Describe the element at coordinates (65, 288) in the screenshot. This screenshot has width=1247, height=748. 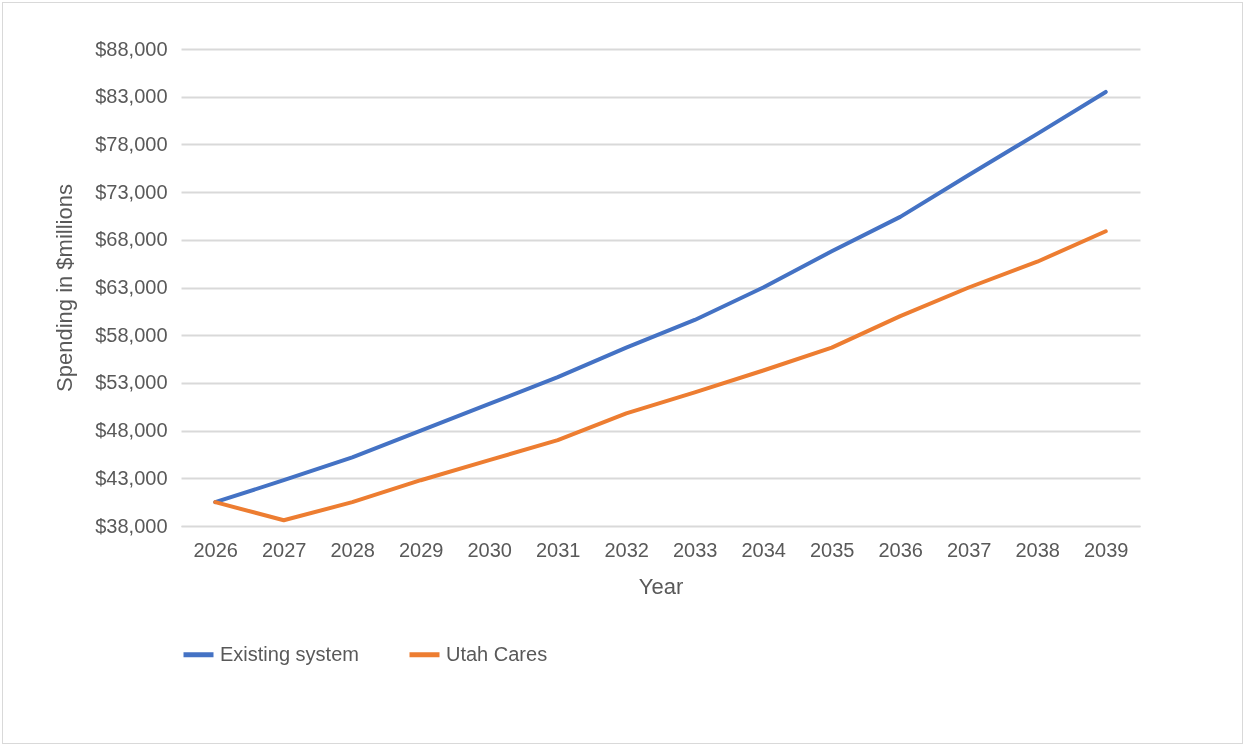
I see `y-axis-title: Spending in $millions` at that location.